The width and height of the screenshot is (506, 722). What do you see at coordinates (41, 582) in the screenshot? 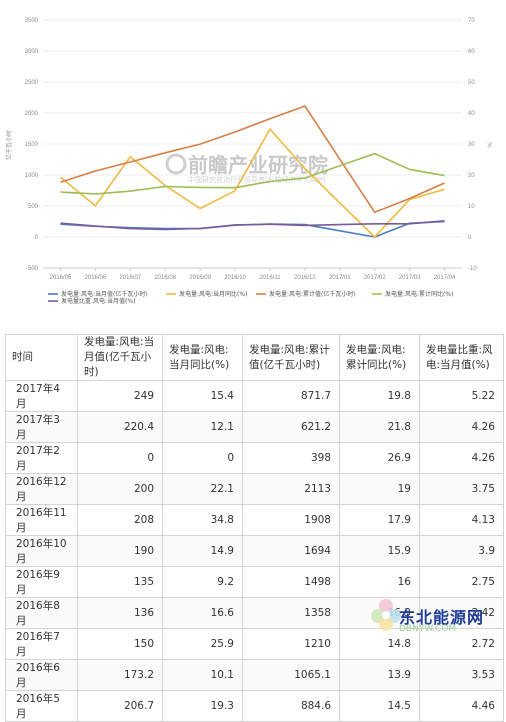
I see `cell-time: 2016年9月` at bounding box center [41, 582].